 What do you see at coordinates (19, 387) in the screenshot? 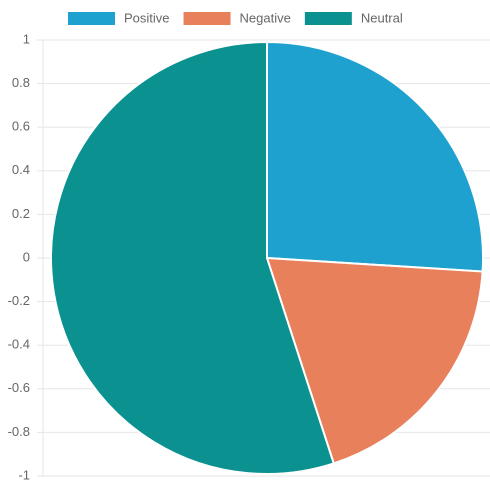
I see `y-tick-label: -0.6` at bounding box center [19, 387].